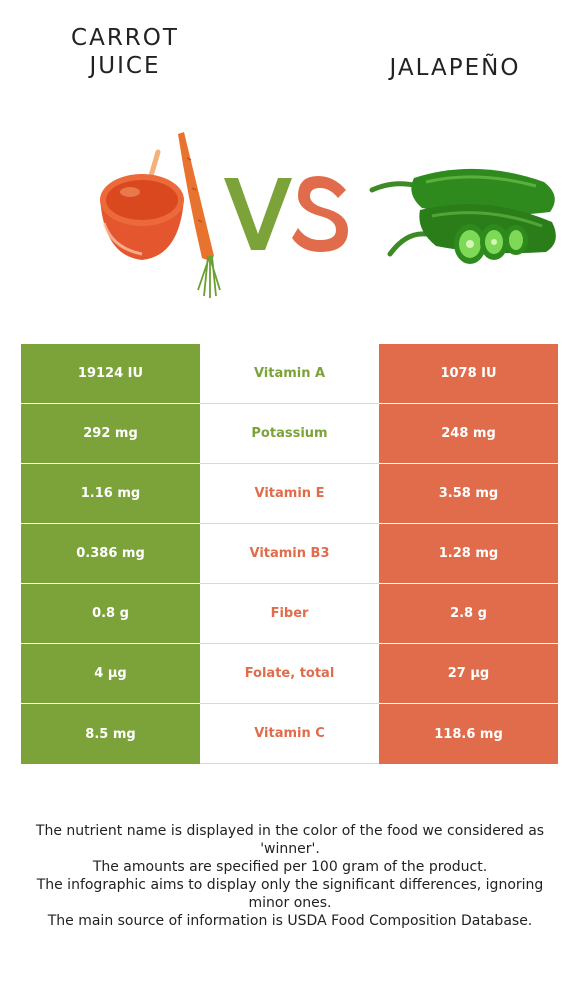 This screenshot has width=580, height=994. I want to click on vs-mark, so click(286, 214).